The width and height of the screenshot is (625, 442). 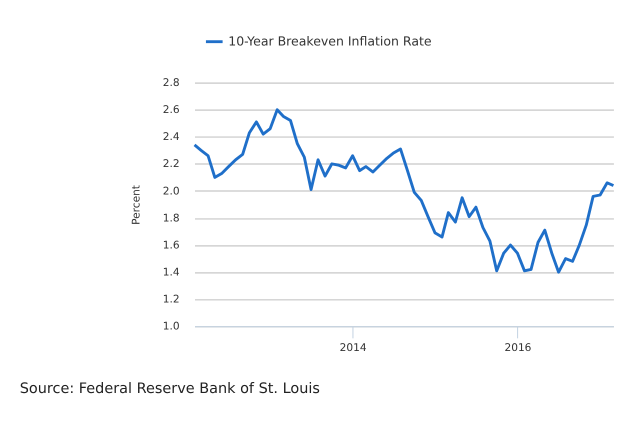 What do you see at coordinates (171, 326) in the screenshot?
I see `y-tick-label: 1.0` at bounding box center [171, 326].